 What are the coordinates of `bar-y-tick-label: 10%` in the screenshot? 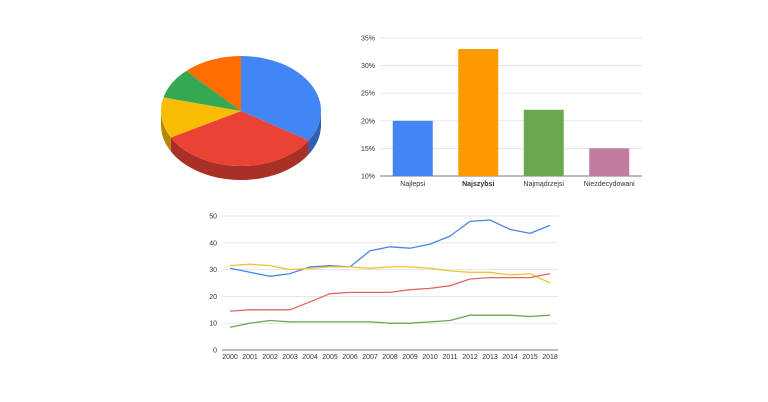 It's located at (368, 177).